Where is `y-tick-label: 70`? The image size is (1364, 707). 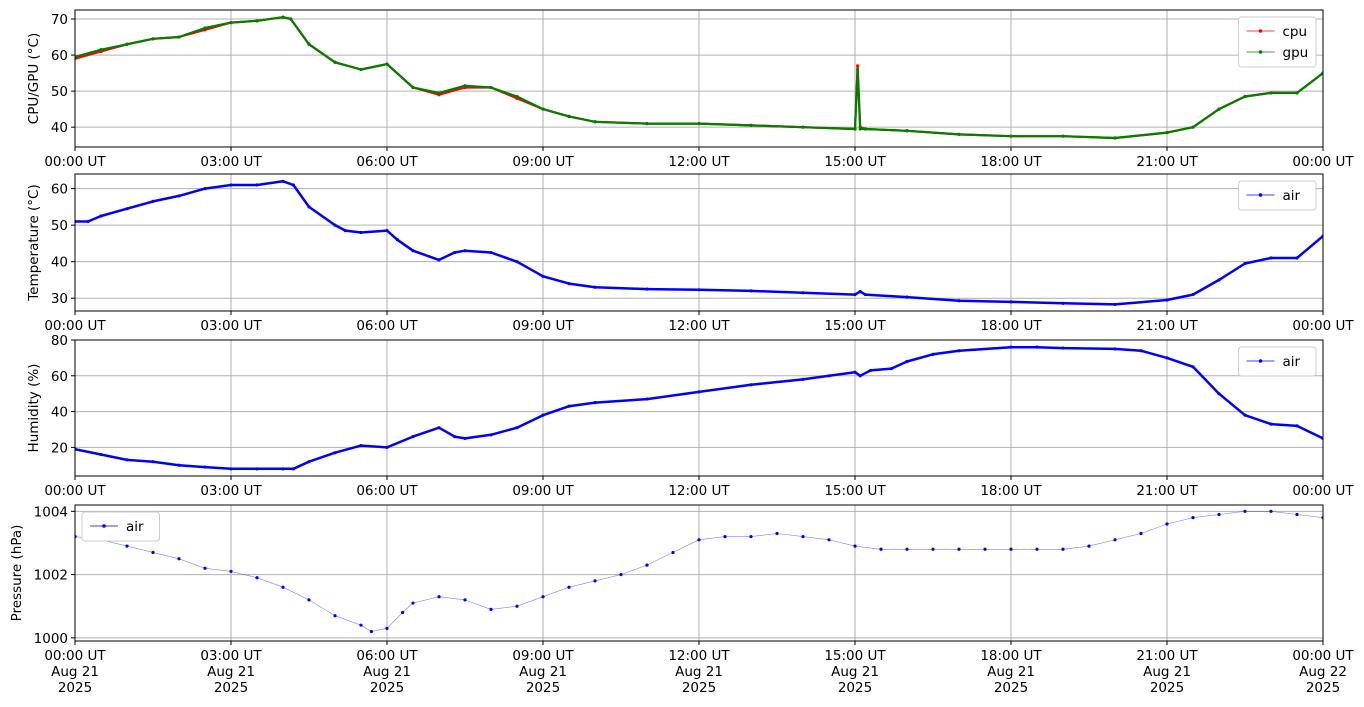
y-tick-label: 70 is located at coordinates (59, 20).